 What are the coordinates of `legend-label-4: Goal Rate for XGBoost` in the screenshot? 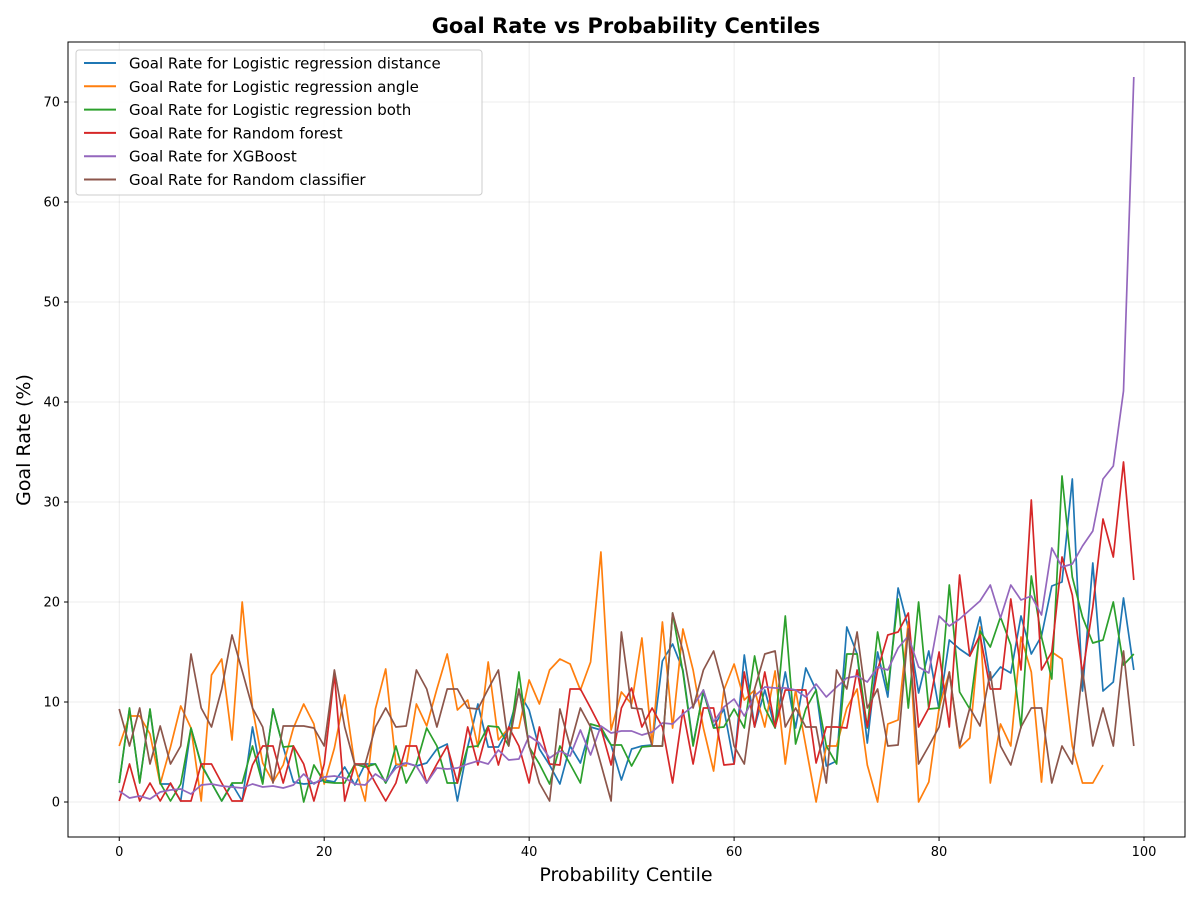 It's located at (213, 157).